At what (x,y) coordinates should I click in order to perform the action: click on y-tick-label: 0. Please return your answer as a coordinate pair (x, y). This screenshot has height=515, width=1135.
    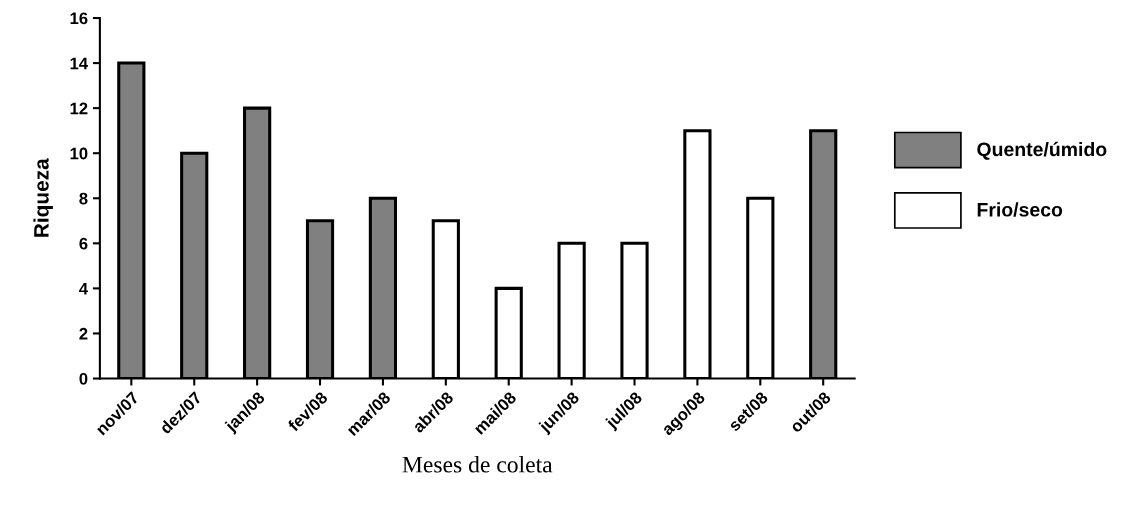
    Looking at the image, I should click on (83, 378).